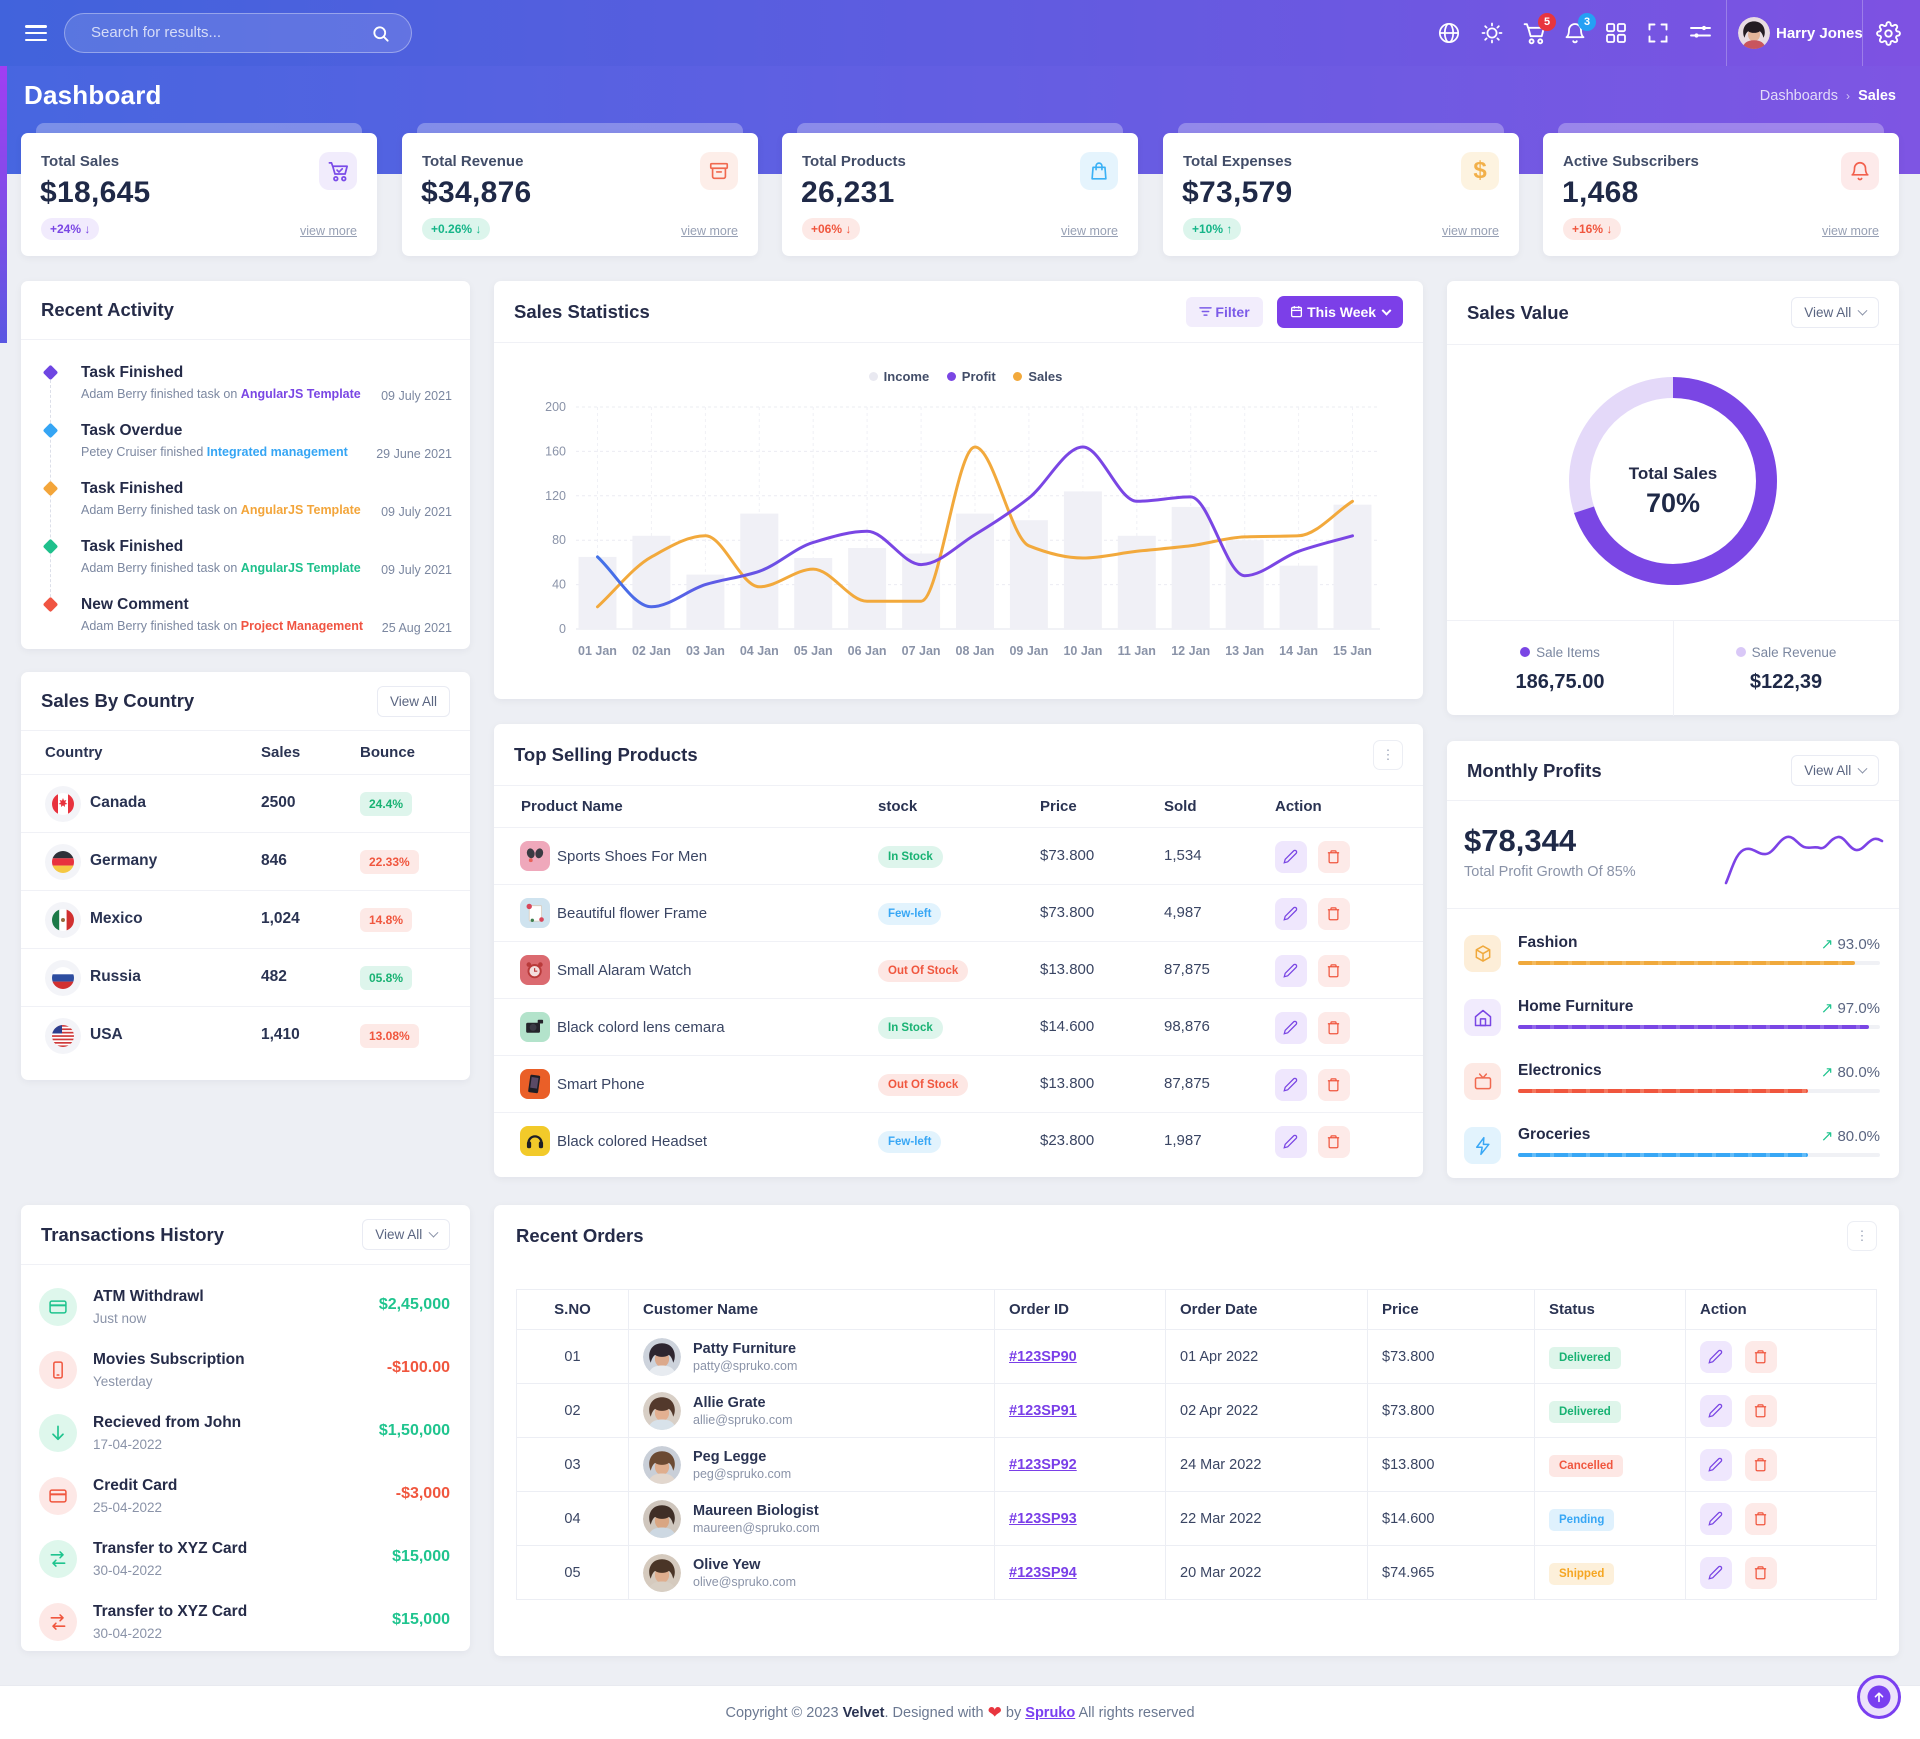 The width and height of the screenshot is (1920, 1739). What do you see at coordinates (562, 629) in the screenshot?
I see `svg-text: 0` at bounding box center [562, 629].